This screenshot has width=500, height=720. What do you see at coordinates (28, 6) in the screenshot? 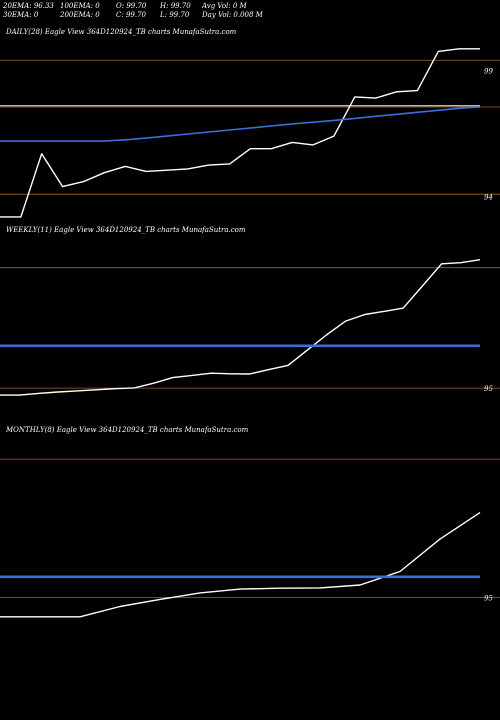
I see `header-ema20: 20EMA: 96.33` at bounding box center [28, 6].